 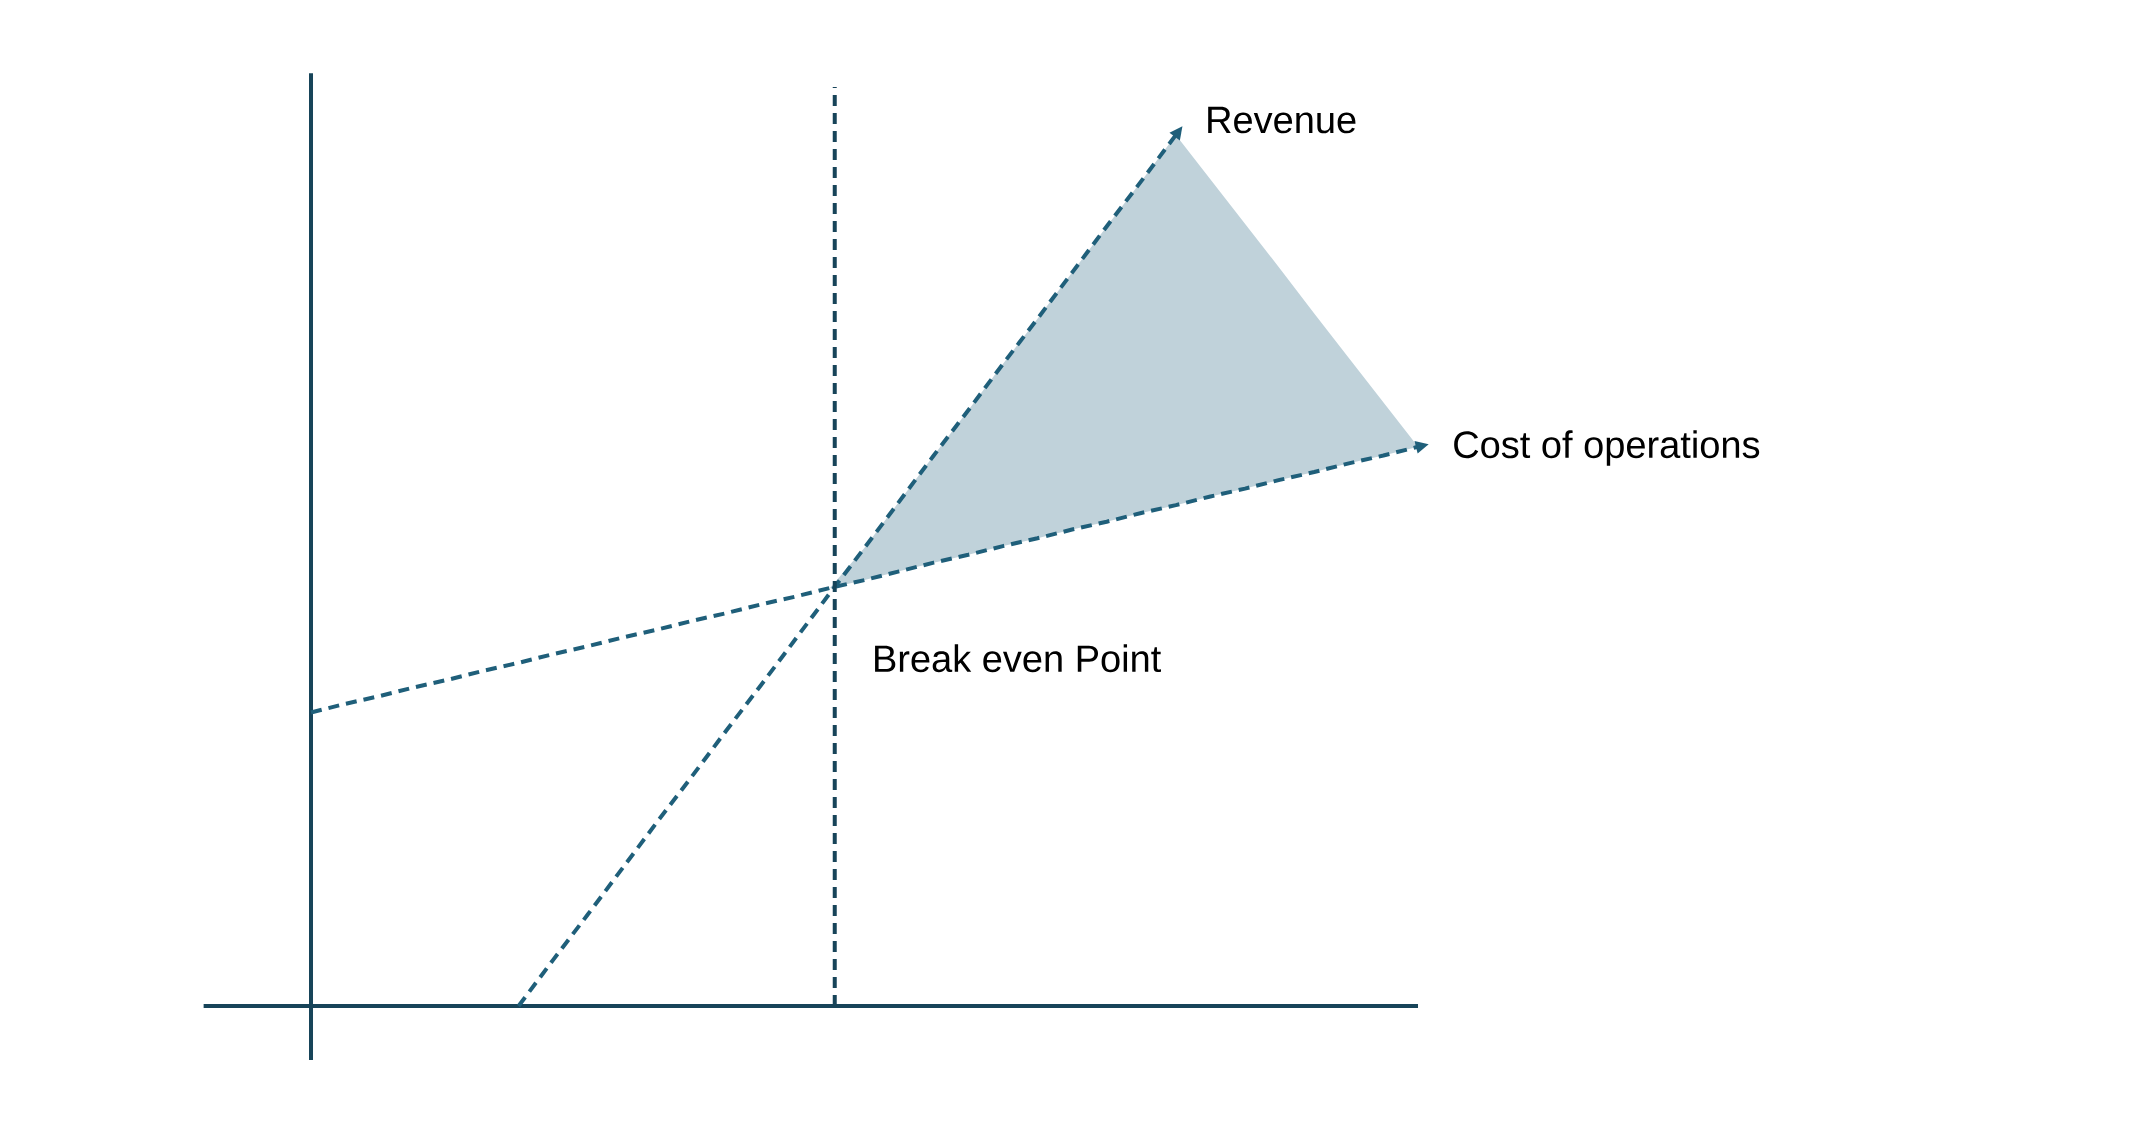 I want to click on series-label: Revenue, so click(x=1282, y=120).